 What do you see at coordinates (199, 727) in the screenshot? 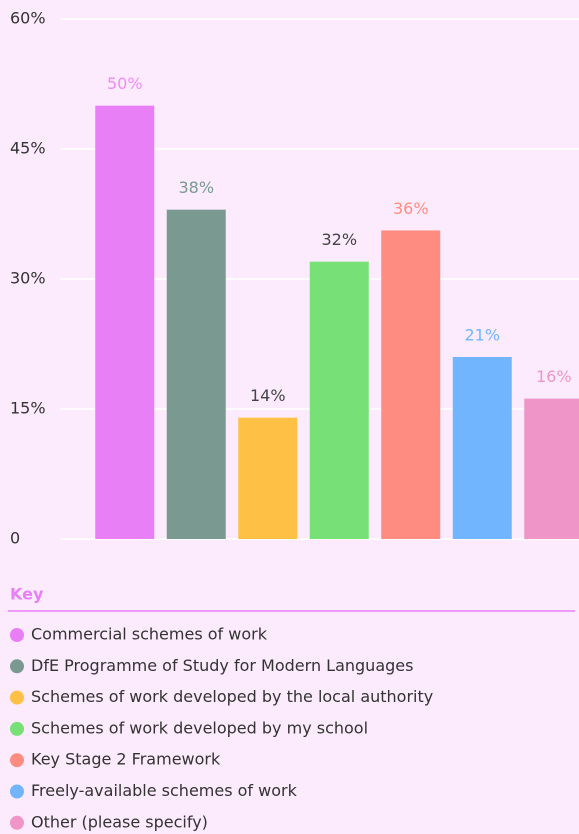
I see `legend-label: Schemes of work developed by my school` at bounding box center [199, 727].